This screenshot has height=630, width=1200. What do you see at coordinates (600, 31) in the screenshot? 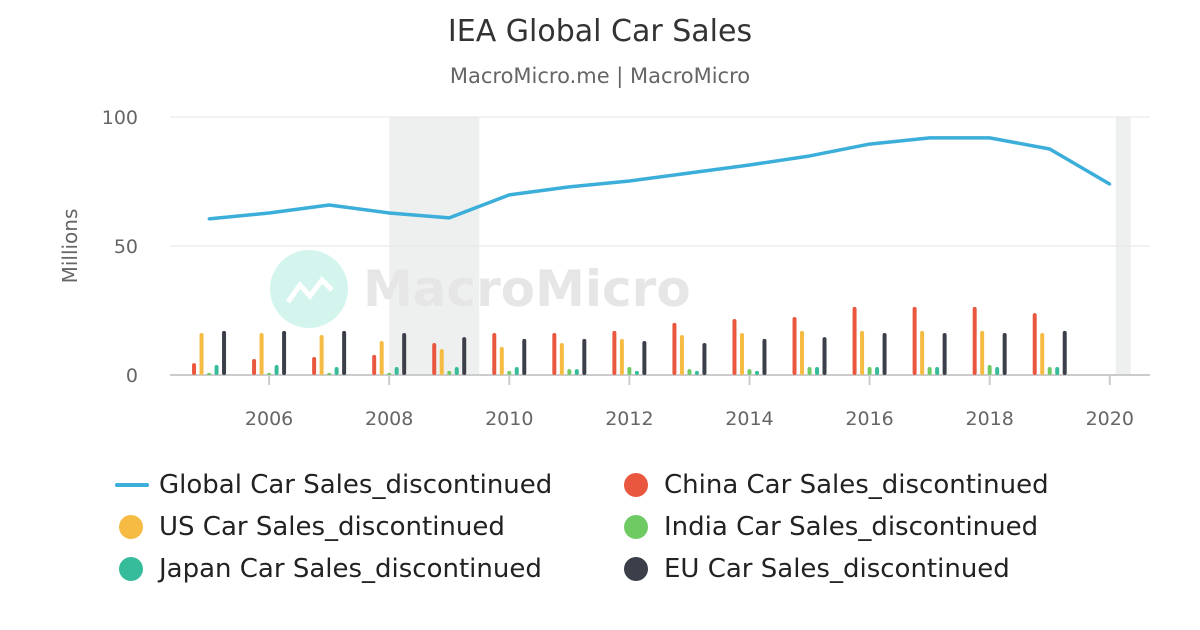
I see `chart-title: IEA Global Car Sales` at bounding box center [600, 31].